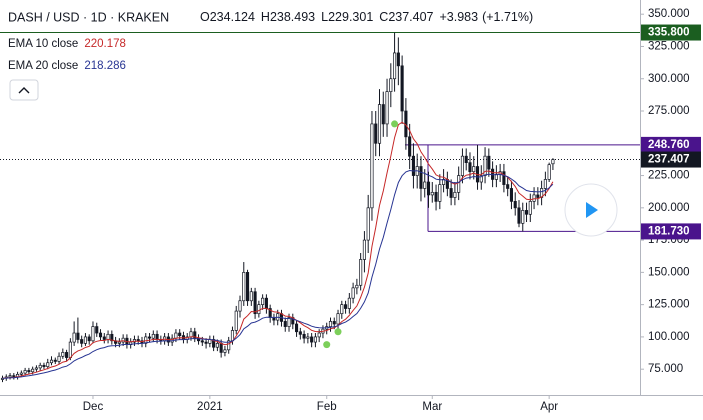  I want to click on y-tick-label: 300.000, so click(669, 79).